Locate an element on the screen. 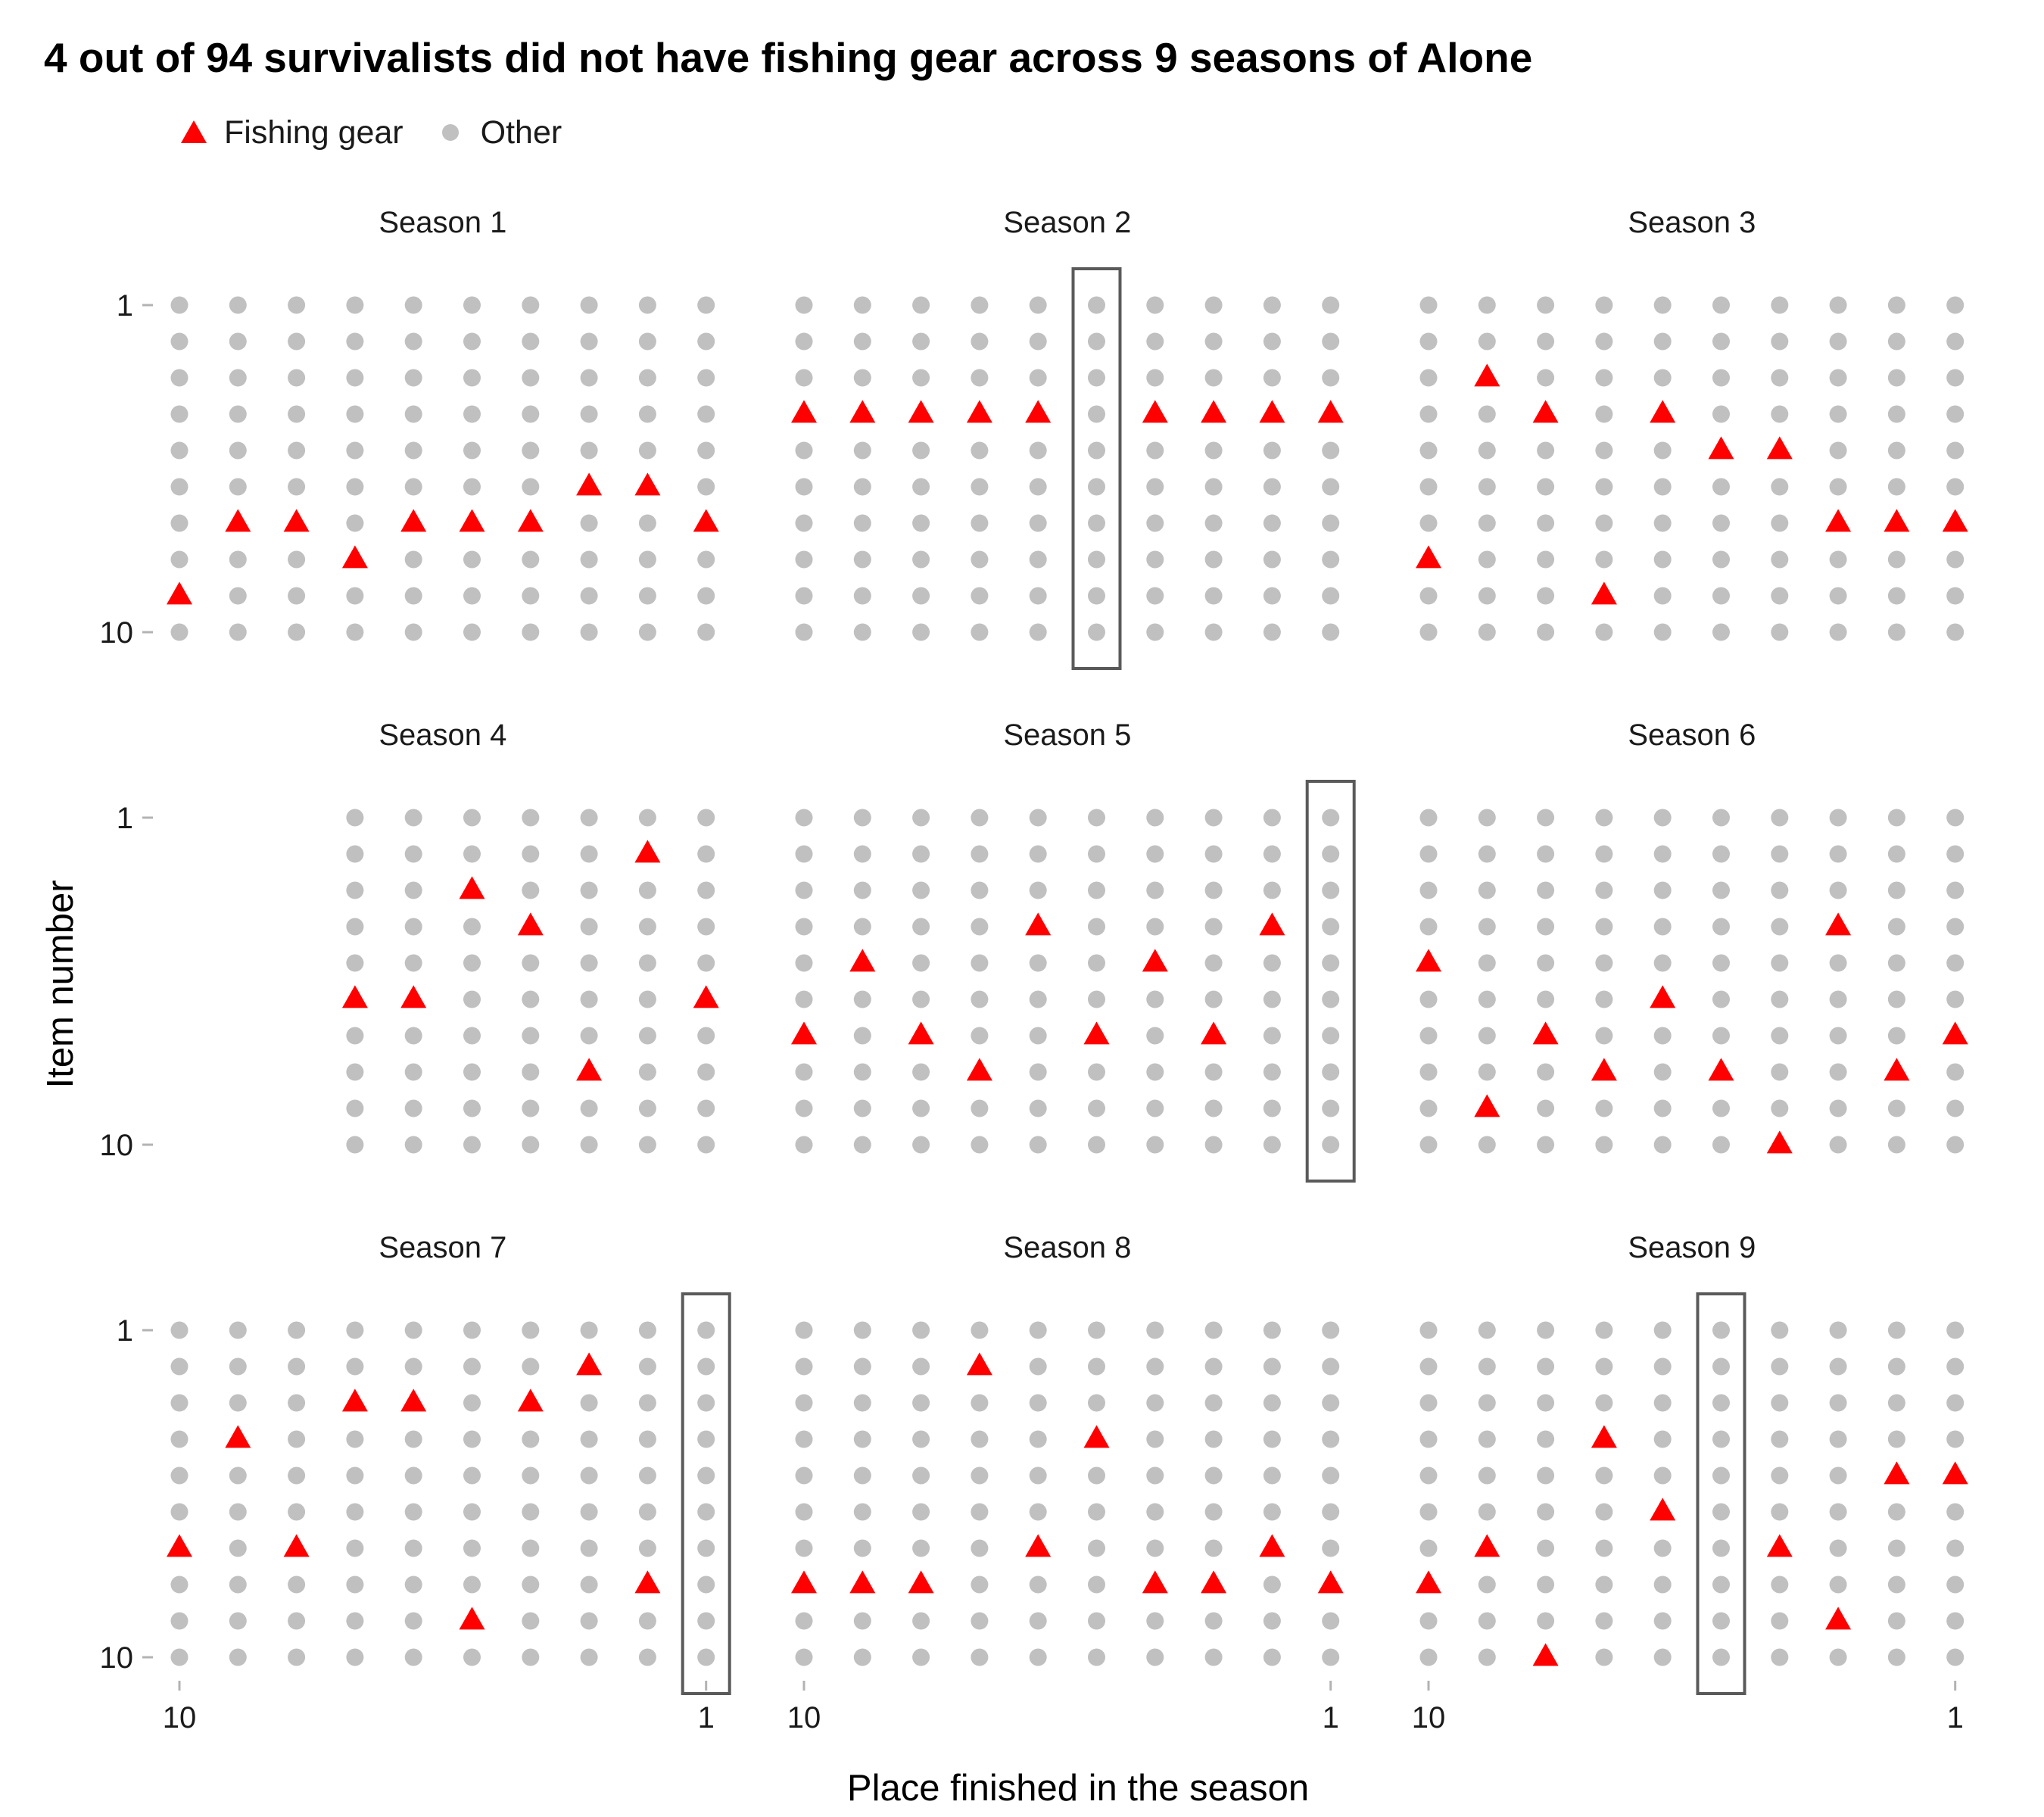  x-tick-label: 1 is located at coordinates (1955, 1718).